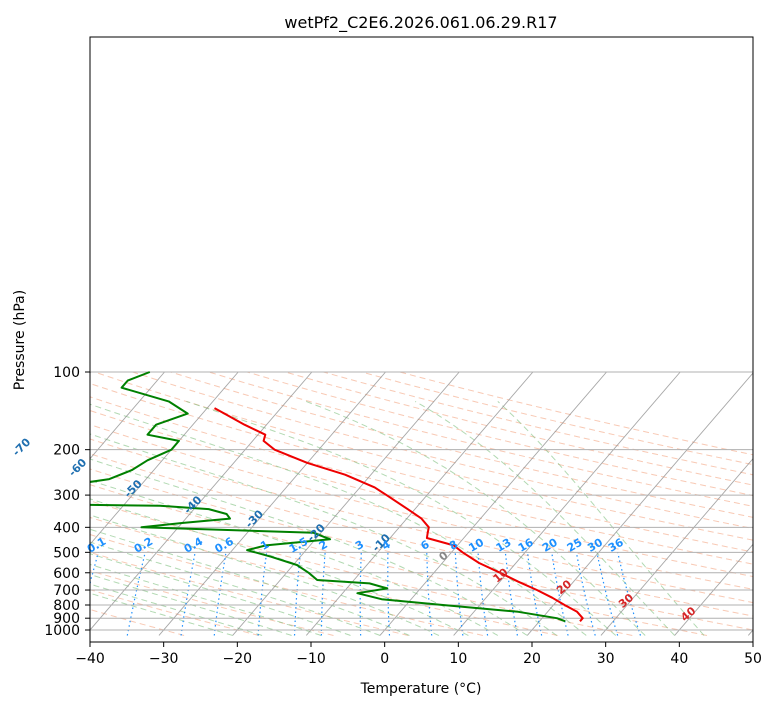 The width and height of the screenshot is (775, 708). I want to click on x-tick-label: 50, so click(753, 659).